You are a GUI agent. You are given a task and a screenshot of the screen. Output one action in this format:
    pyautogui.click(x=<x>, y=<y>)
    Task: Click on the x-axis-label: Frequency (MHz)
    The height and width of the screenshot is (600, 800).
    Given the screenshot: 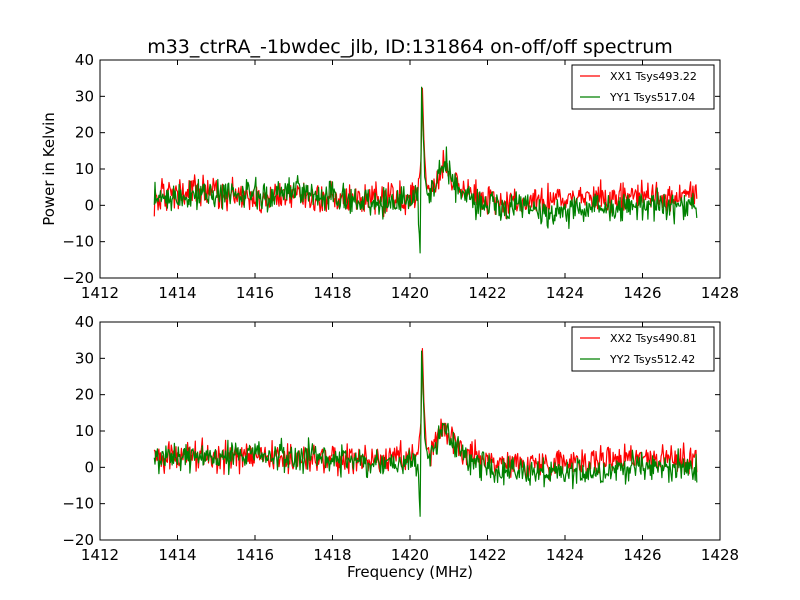 What is the action you would take?
    pyautogui.click(x=410, y=572)
    